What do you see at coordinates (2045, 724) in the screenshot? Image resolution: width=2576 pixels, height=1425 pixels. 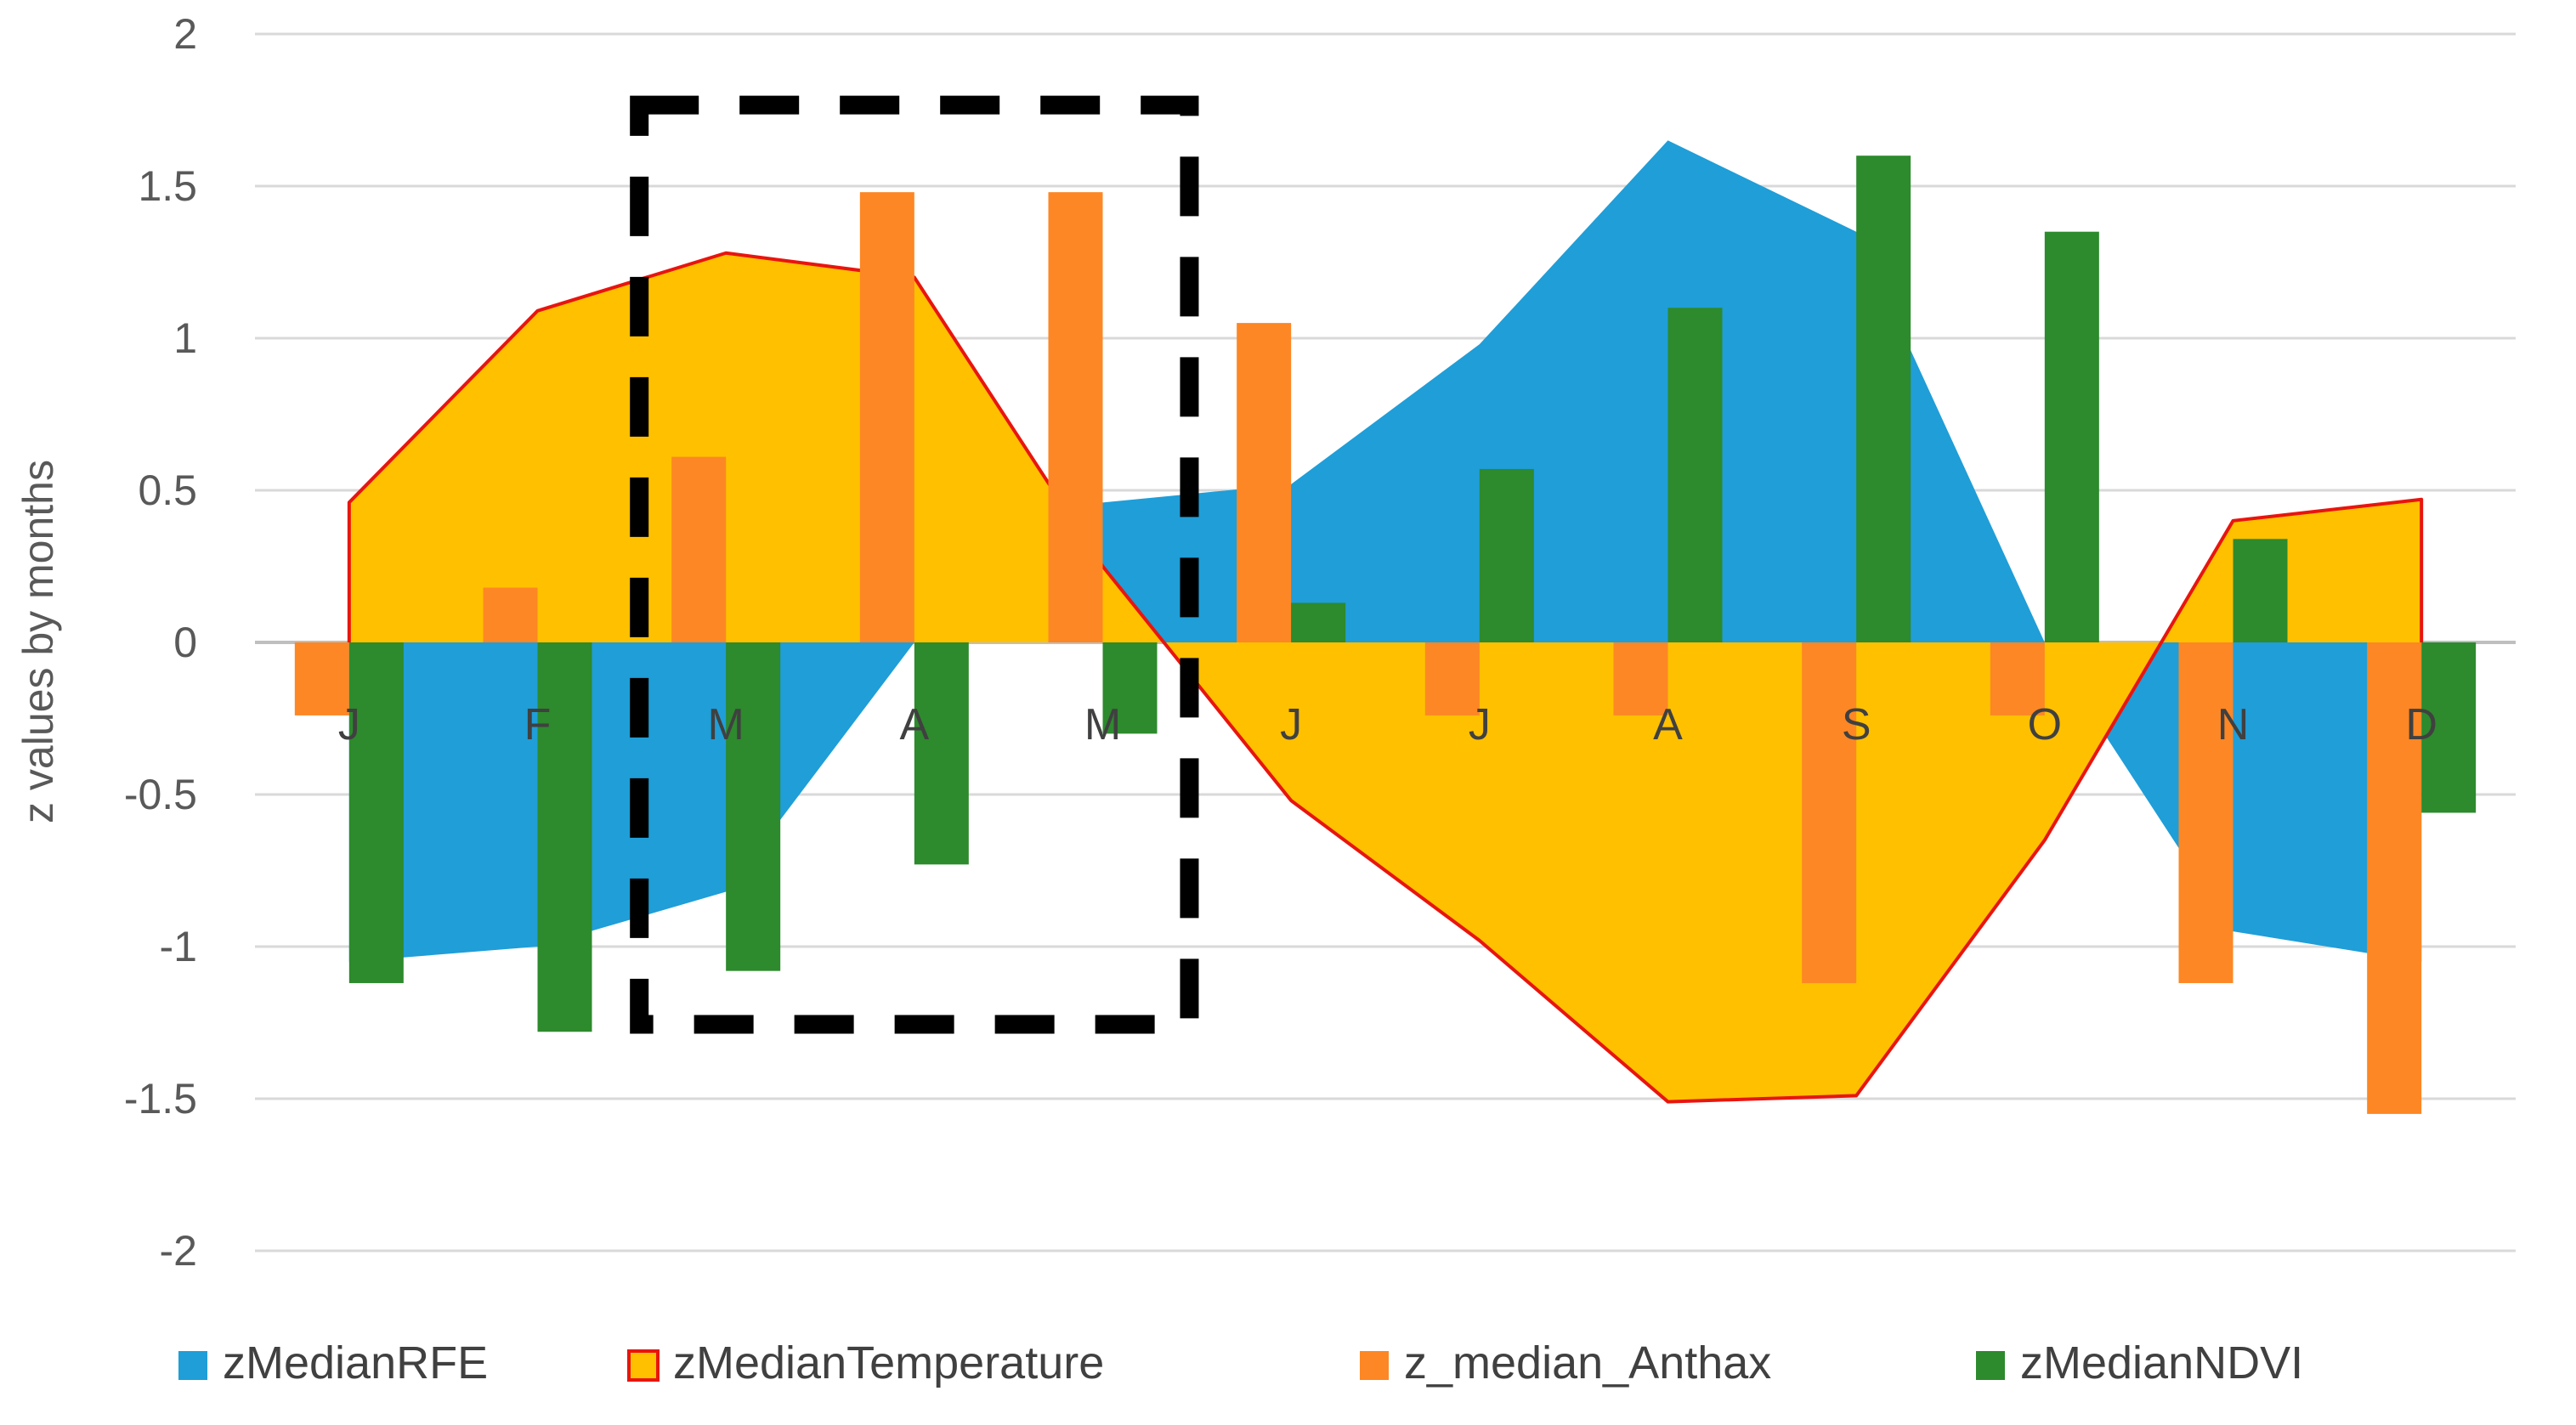 I see `x-tick-label: O` at bounding box center [2045, 724].